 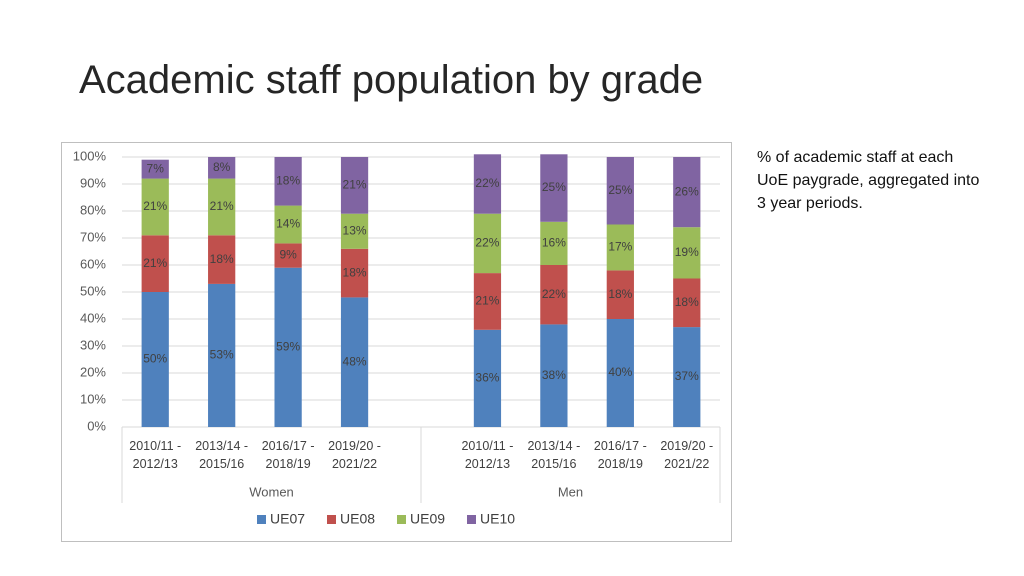 What do you see at coordinates (93, 371) in the screenshot?
I see `y-tick-label: 20%` at bounding box center [93, 371].